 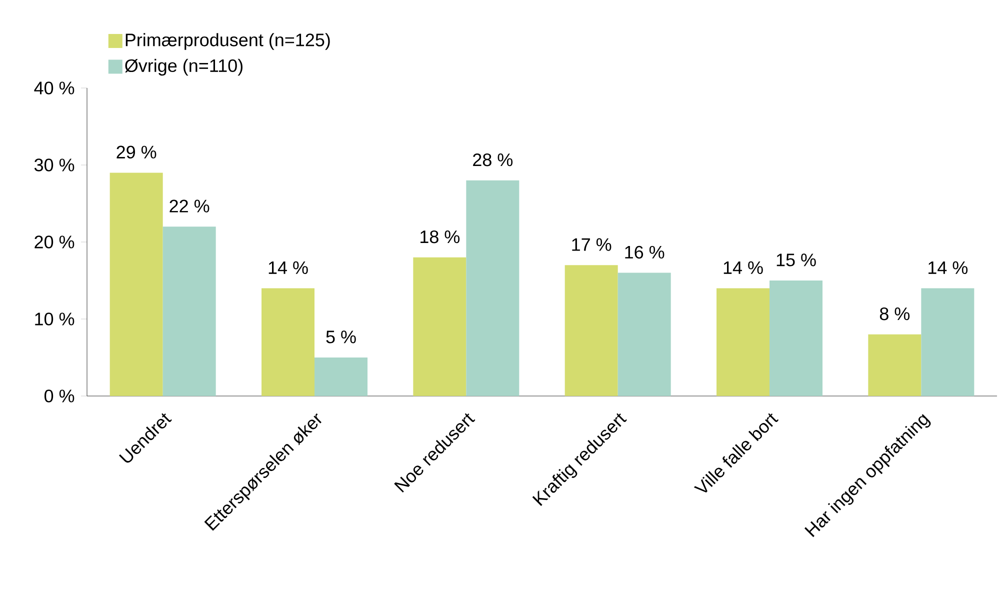 I want to click on y-tick-label: 20 %, so click(x=54, y=242).